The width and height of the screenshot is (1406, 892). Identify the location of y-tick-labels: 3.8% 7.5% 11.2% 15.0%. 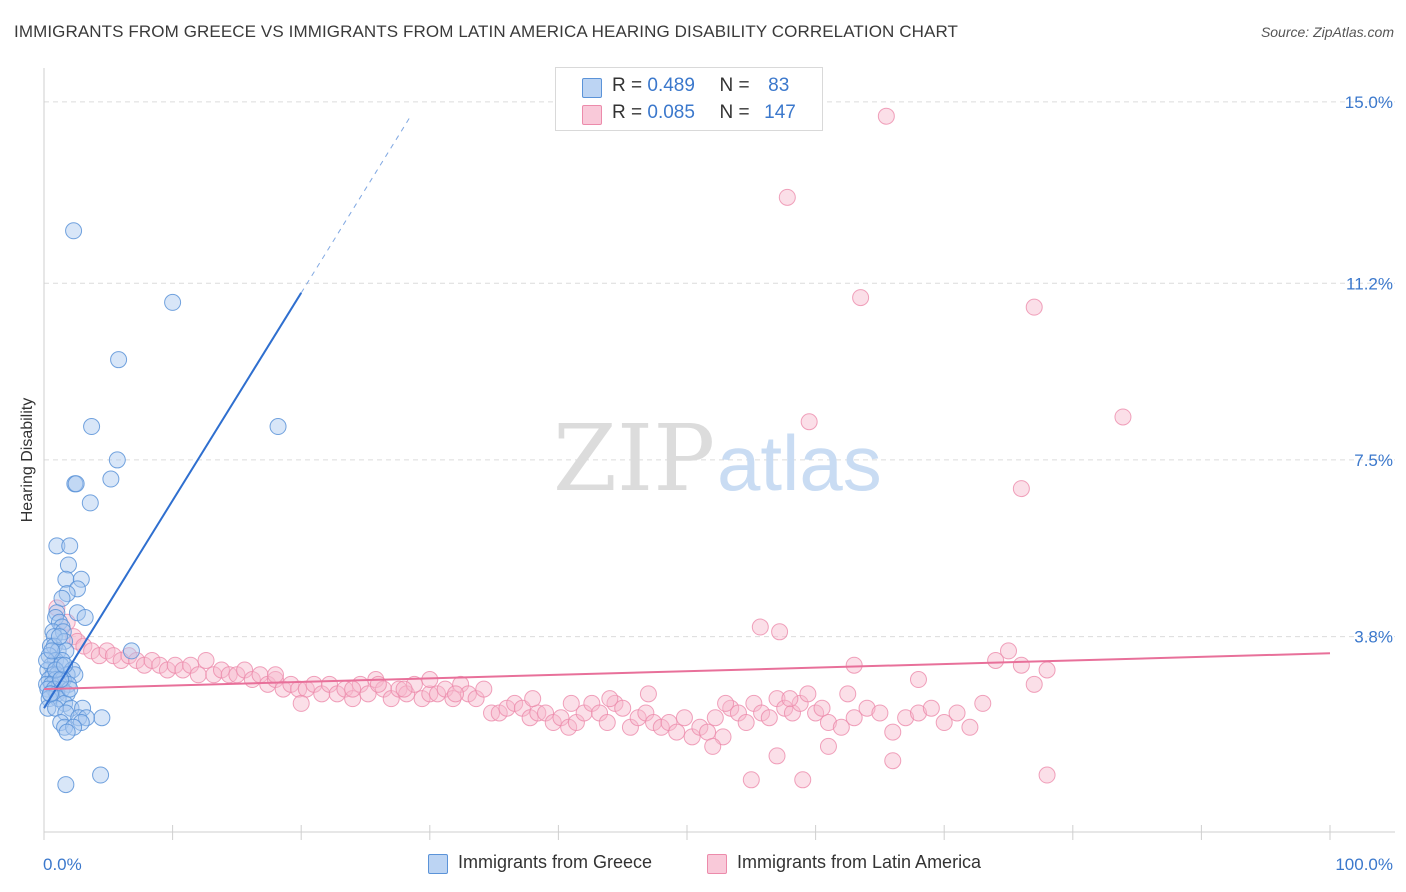
(1369, 370).